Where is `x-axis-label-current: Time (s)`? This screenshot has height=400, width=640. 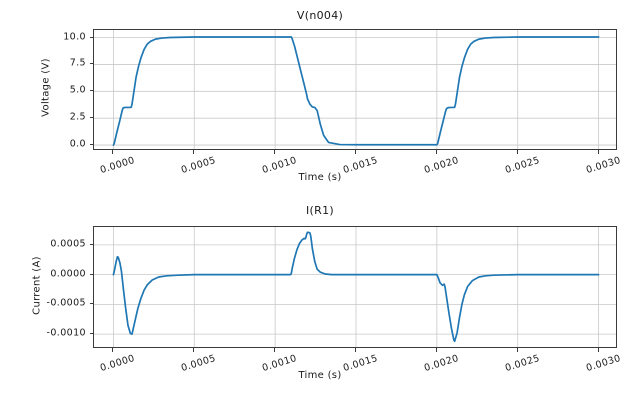
x-axis-label-current: Time (s) is located at coordinates (320, 375).